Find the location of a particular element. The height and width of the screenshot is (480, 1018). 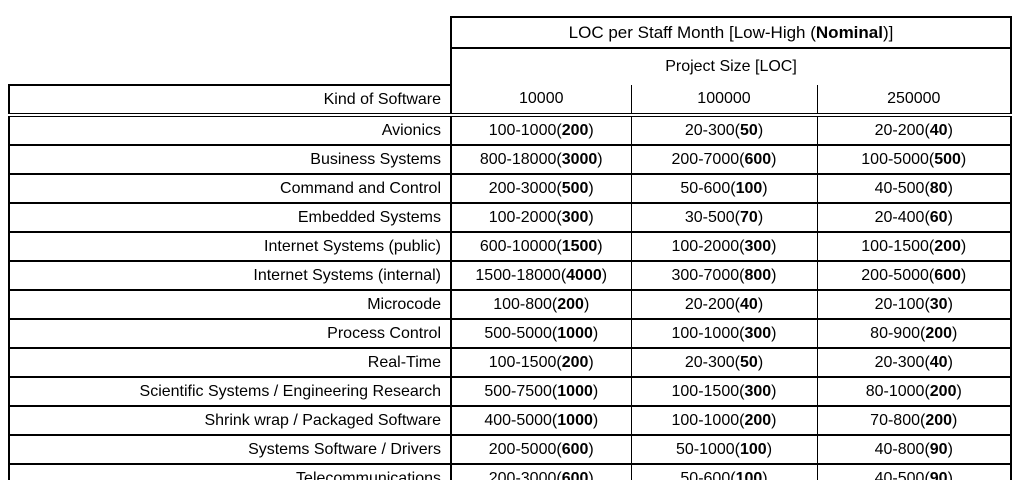

nominal-value: 1500 is located at coordinates (579, 246).